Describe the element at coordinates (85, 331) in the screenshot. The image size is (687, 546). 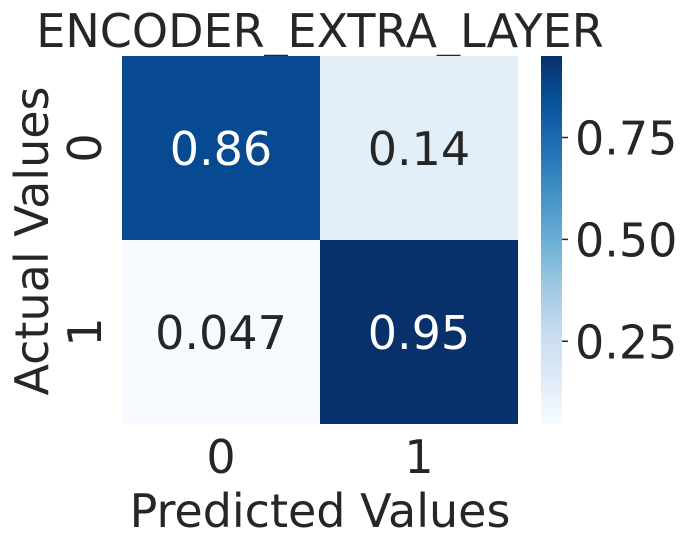
I see `y-tick-label: 1` at that location.